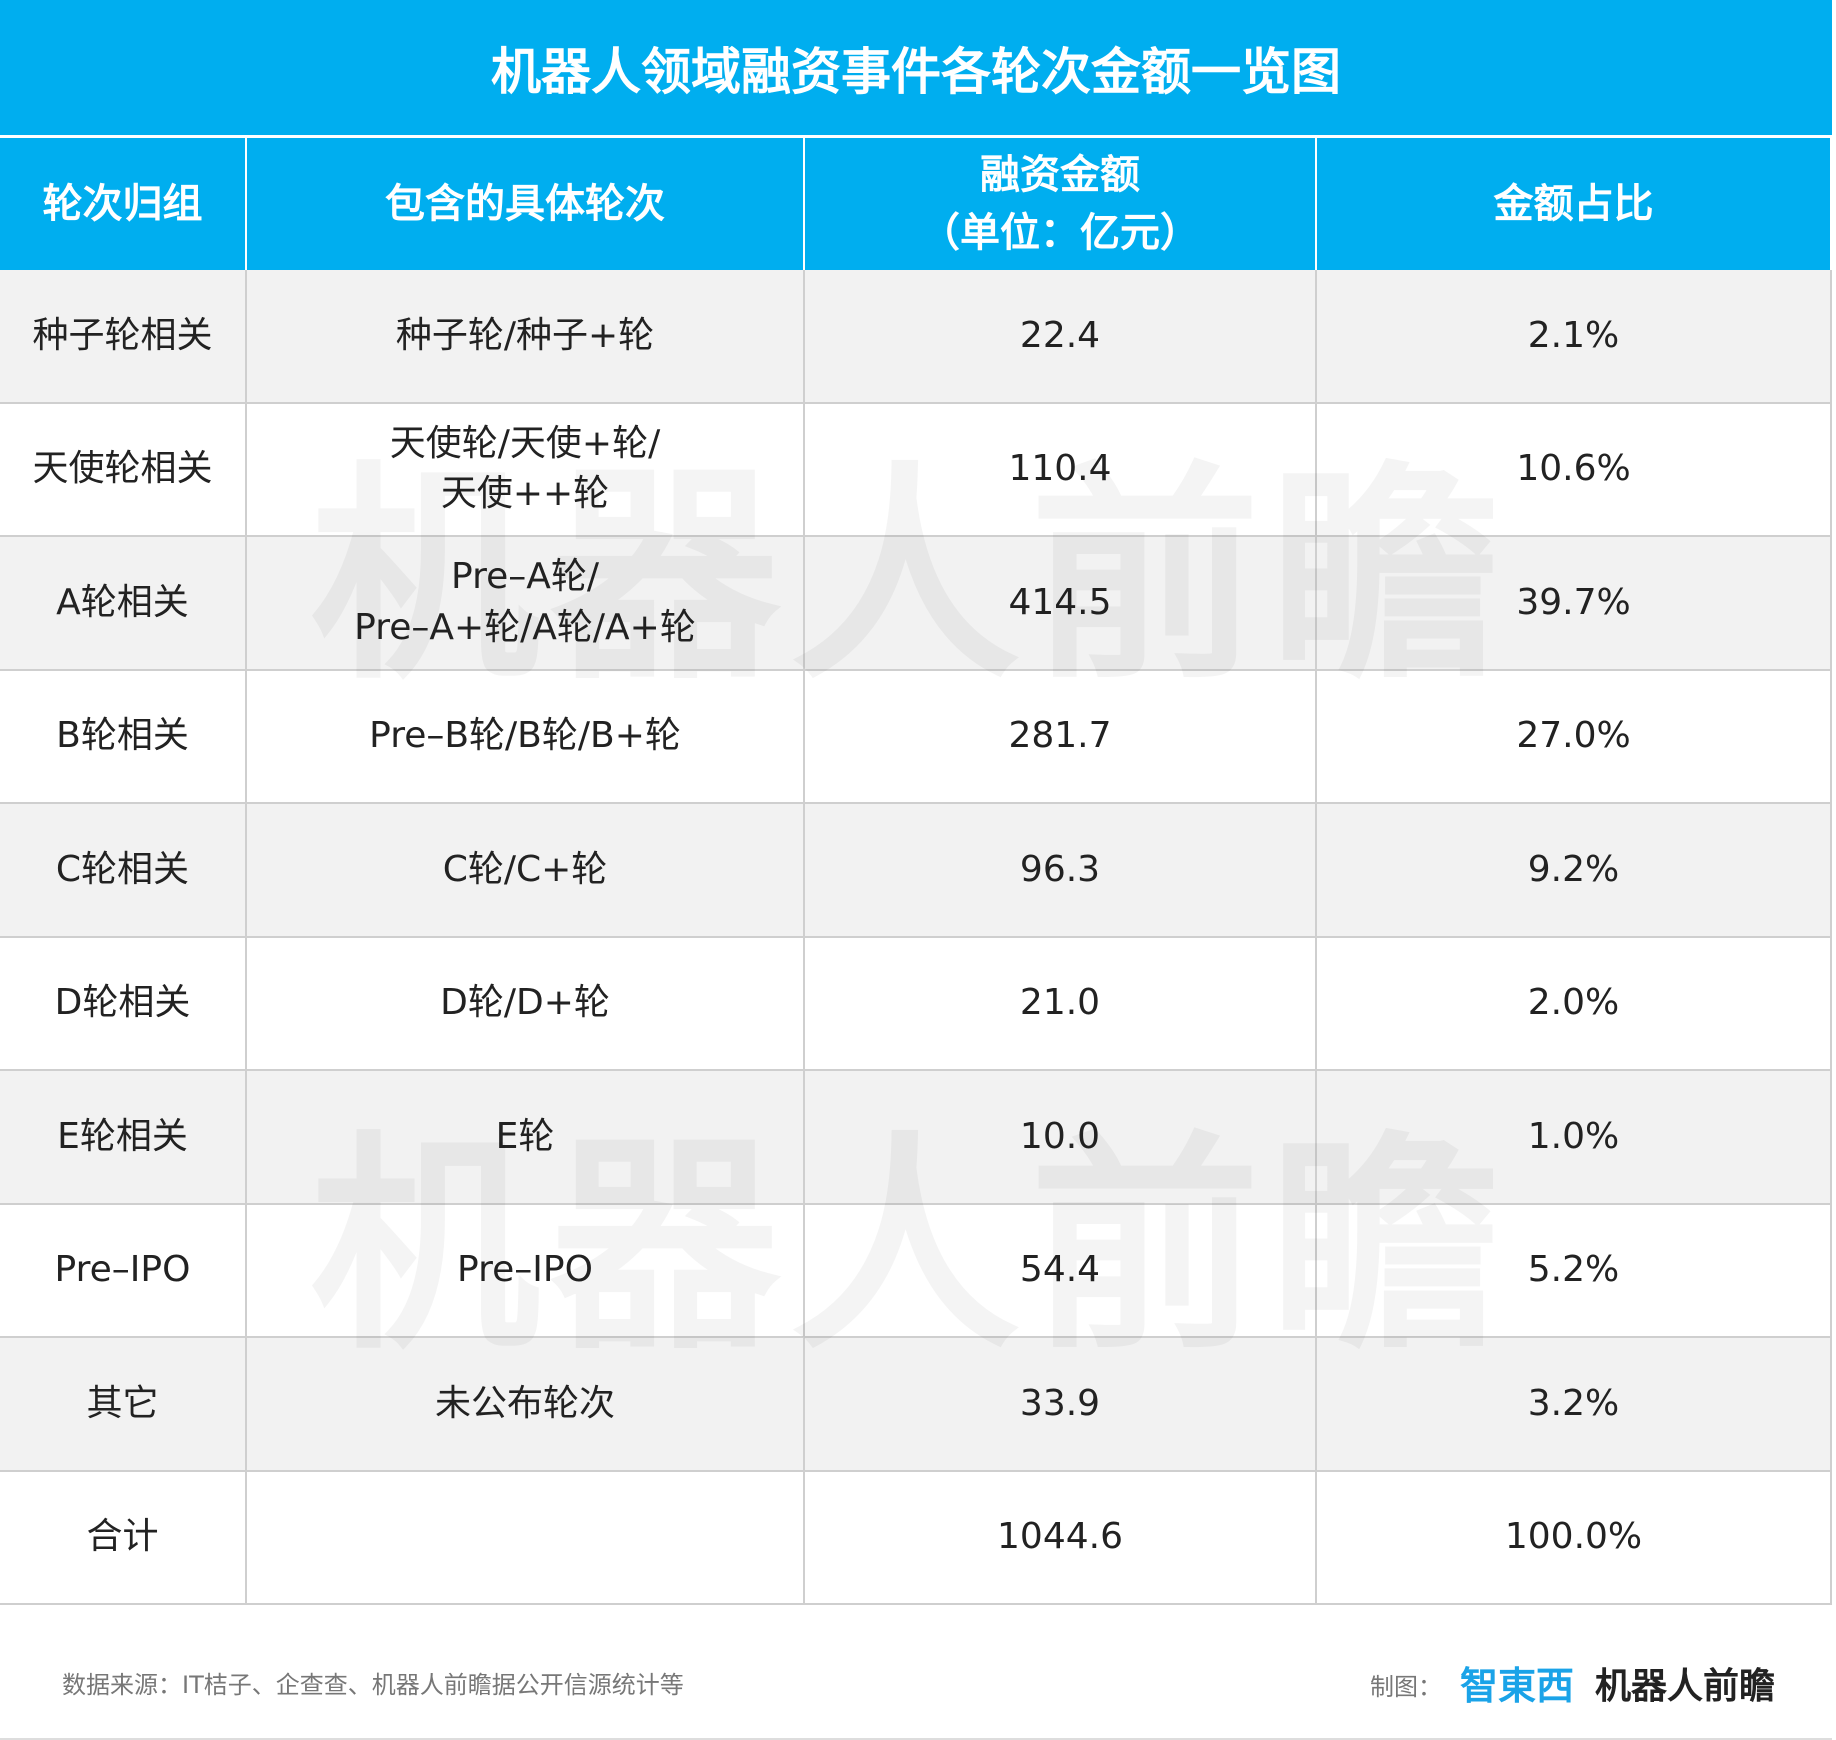 The width and height of the screenshot is (1836, 1740). I want to click on cell-text: 33.9, so click(1060, 1403).